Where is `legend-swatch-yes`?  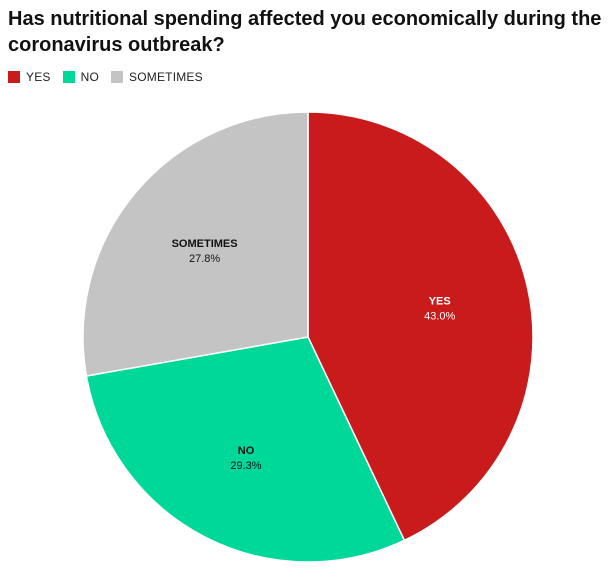
legend-swatch-yes is located at coordinates (14, 77).